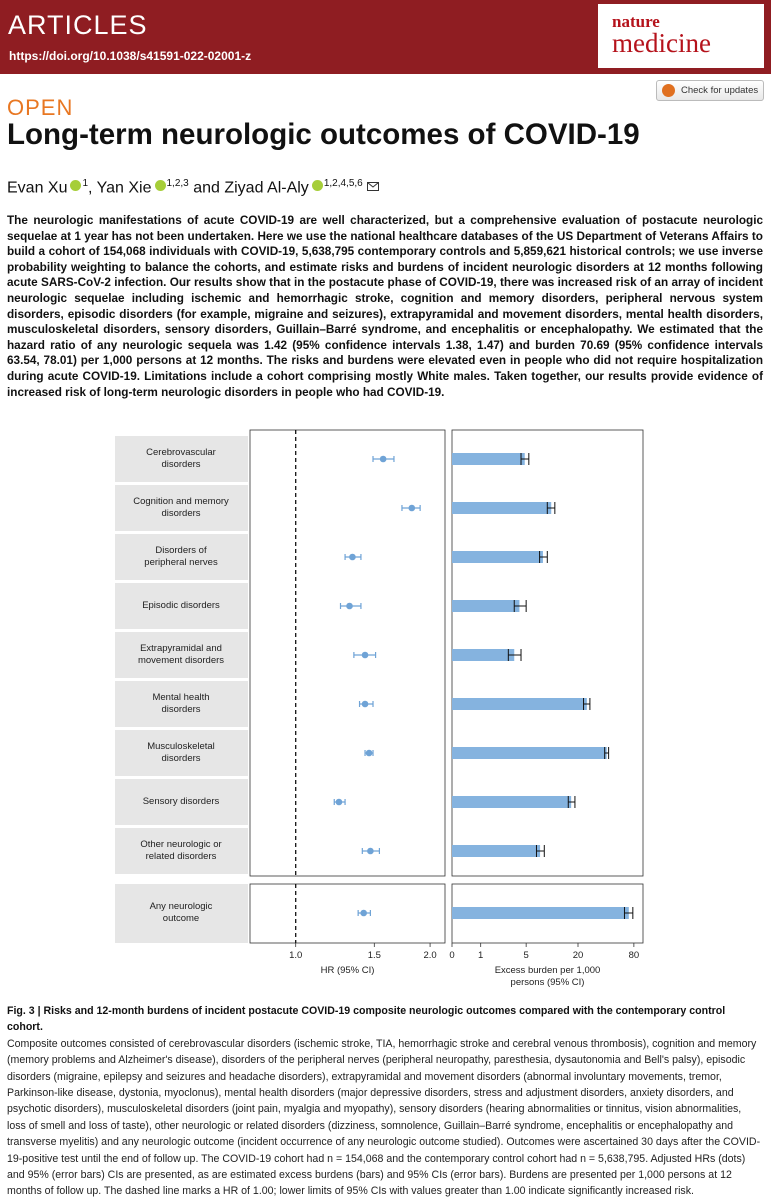 This screenshot has height=1200, width=771. I want to click on category-label: Sensory disorders, so click(181, 801).